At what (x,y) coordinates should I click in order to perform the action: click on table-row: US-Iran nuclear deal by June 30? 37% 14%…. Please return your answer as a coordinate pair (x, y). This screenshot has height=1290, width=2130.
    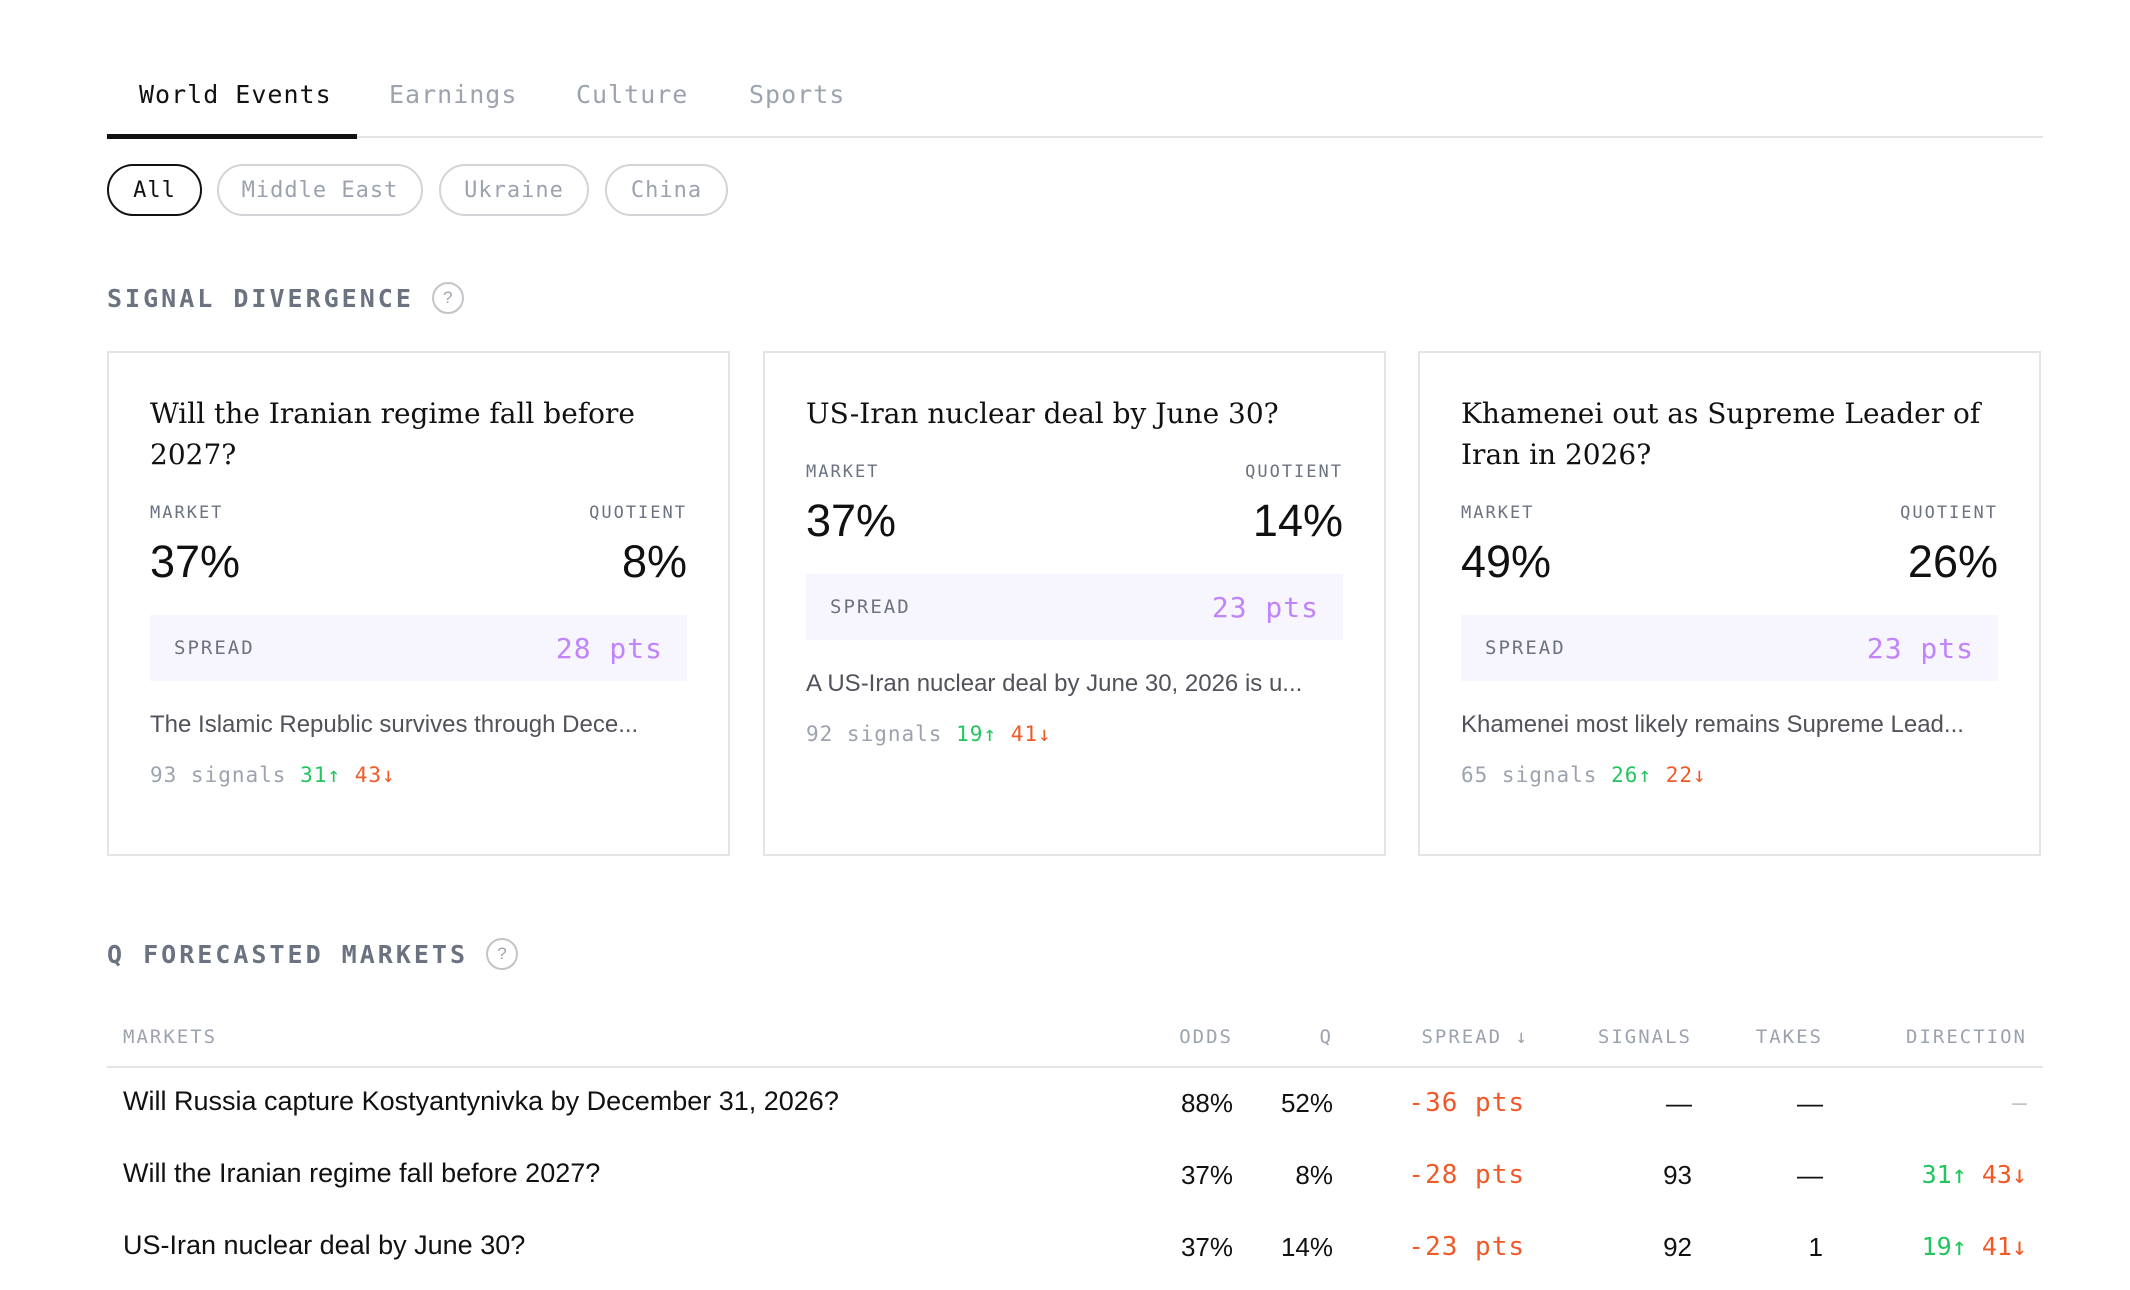
    Looking at the image, I should click on (1075, 1248).